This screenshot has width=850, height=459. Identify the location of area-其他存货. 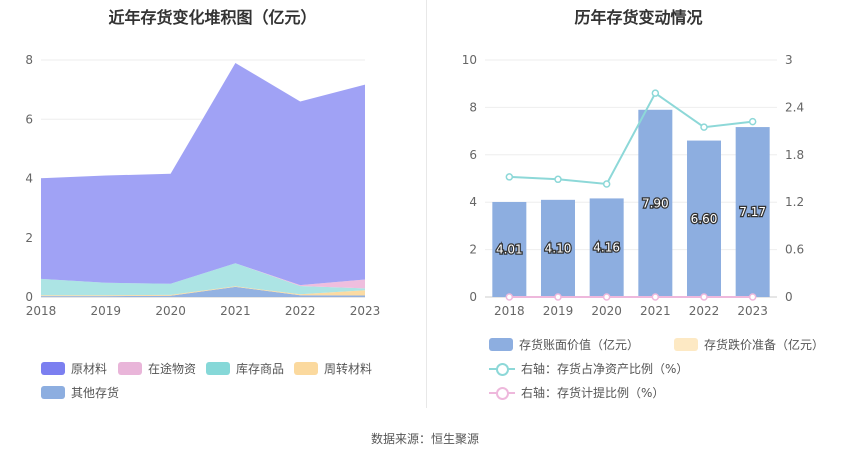
(203, 291).